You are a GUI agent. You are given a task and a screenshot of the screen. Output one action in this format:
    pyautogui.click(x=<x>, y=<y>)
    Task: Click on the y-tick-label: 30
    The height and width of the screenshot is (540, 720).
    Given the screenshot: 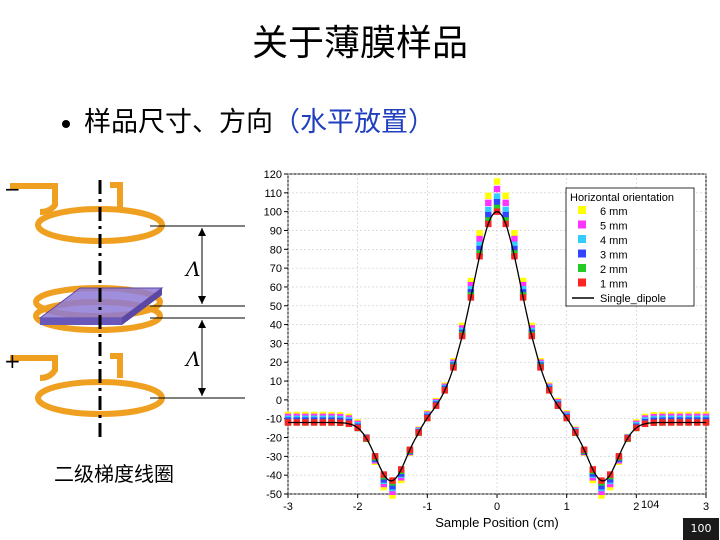 What is the action you would take?
    pyautogui.click(x=276, y=344)
    